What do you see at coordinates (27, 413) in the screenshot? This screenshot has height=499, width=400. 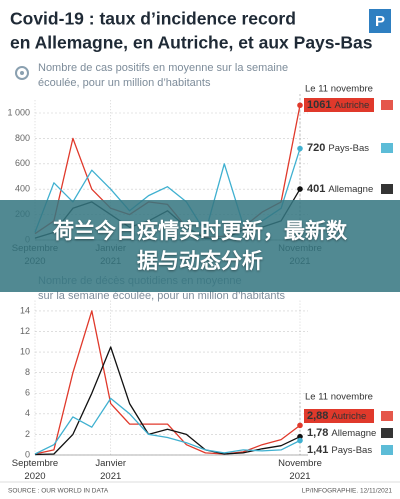 I see `y-tick-label: 4` at bounding box center [27, 413].